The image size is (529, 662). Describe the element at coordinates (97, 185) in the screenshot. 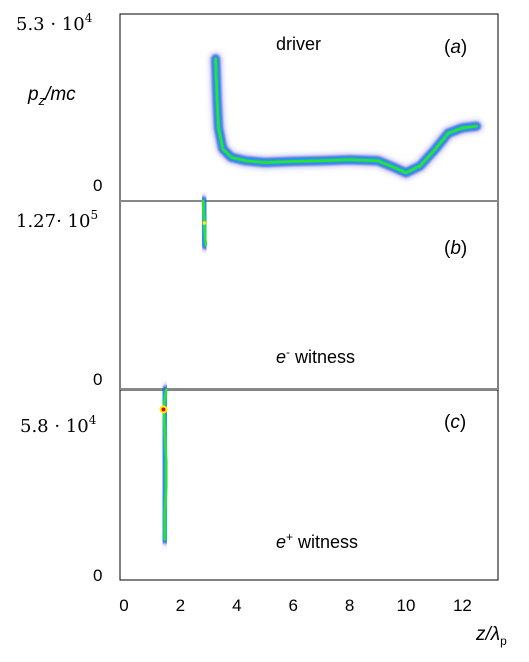

I see `y-bottom-label-a: 0` at that location.